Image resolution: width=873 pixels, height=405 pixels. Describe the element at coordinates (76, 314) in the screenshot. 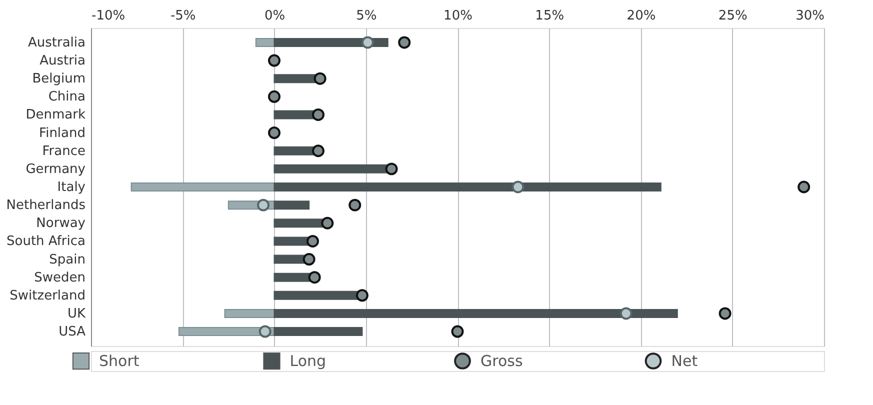

I see `y-tick-label: UK` at that location.